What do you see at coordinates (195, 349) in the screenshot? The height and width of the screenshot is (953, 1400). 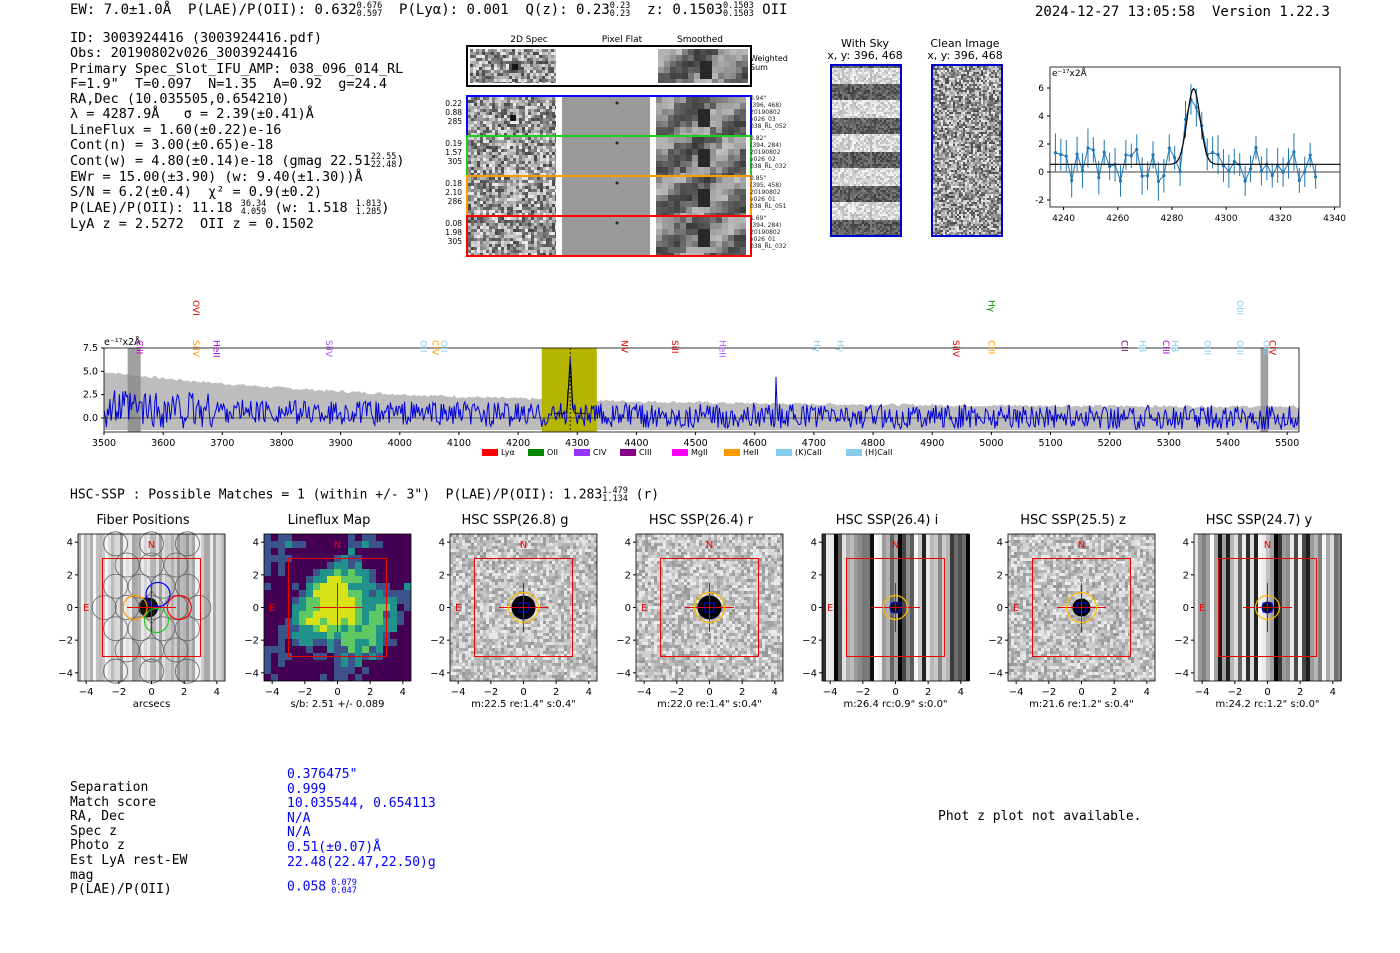 I see `spectral-line-label: SiIV` at bounding box center [195, 349].